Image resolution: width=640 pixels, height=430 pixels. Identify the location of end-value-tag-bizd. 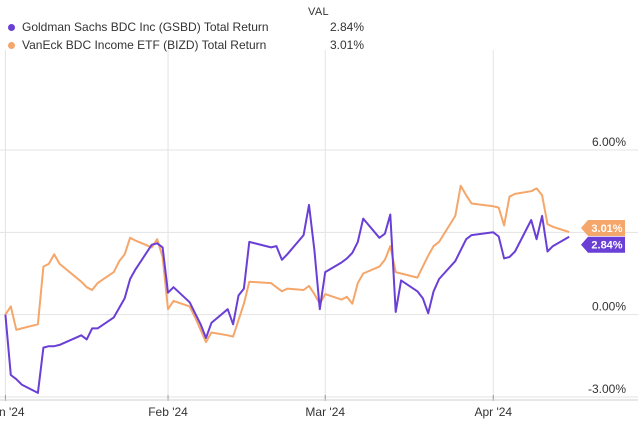
(603, 228).